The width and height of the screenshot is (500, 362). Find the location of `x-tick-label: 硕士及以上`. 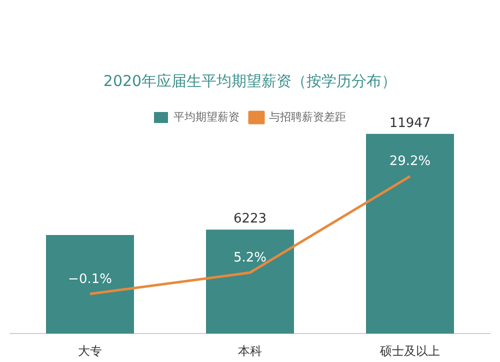

x-tick-label: 硕士及以上 is located at coordinates (409, 351).